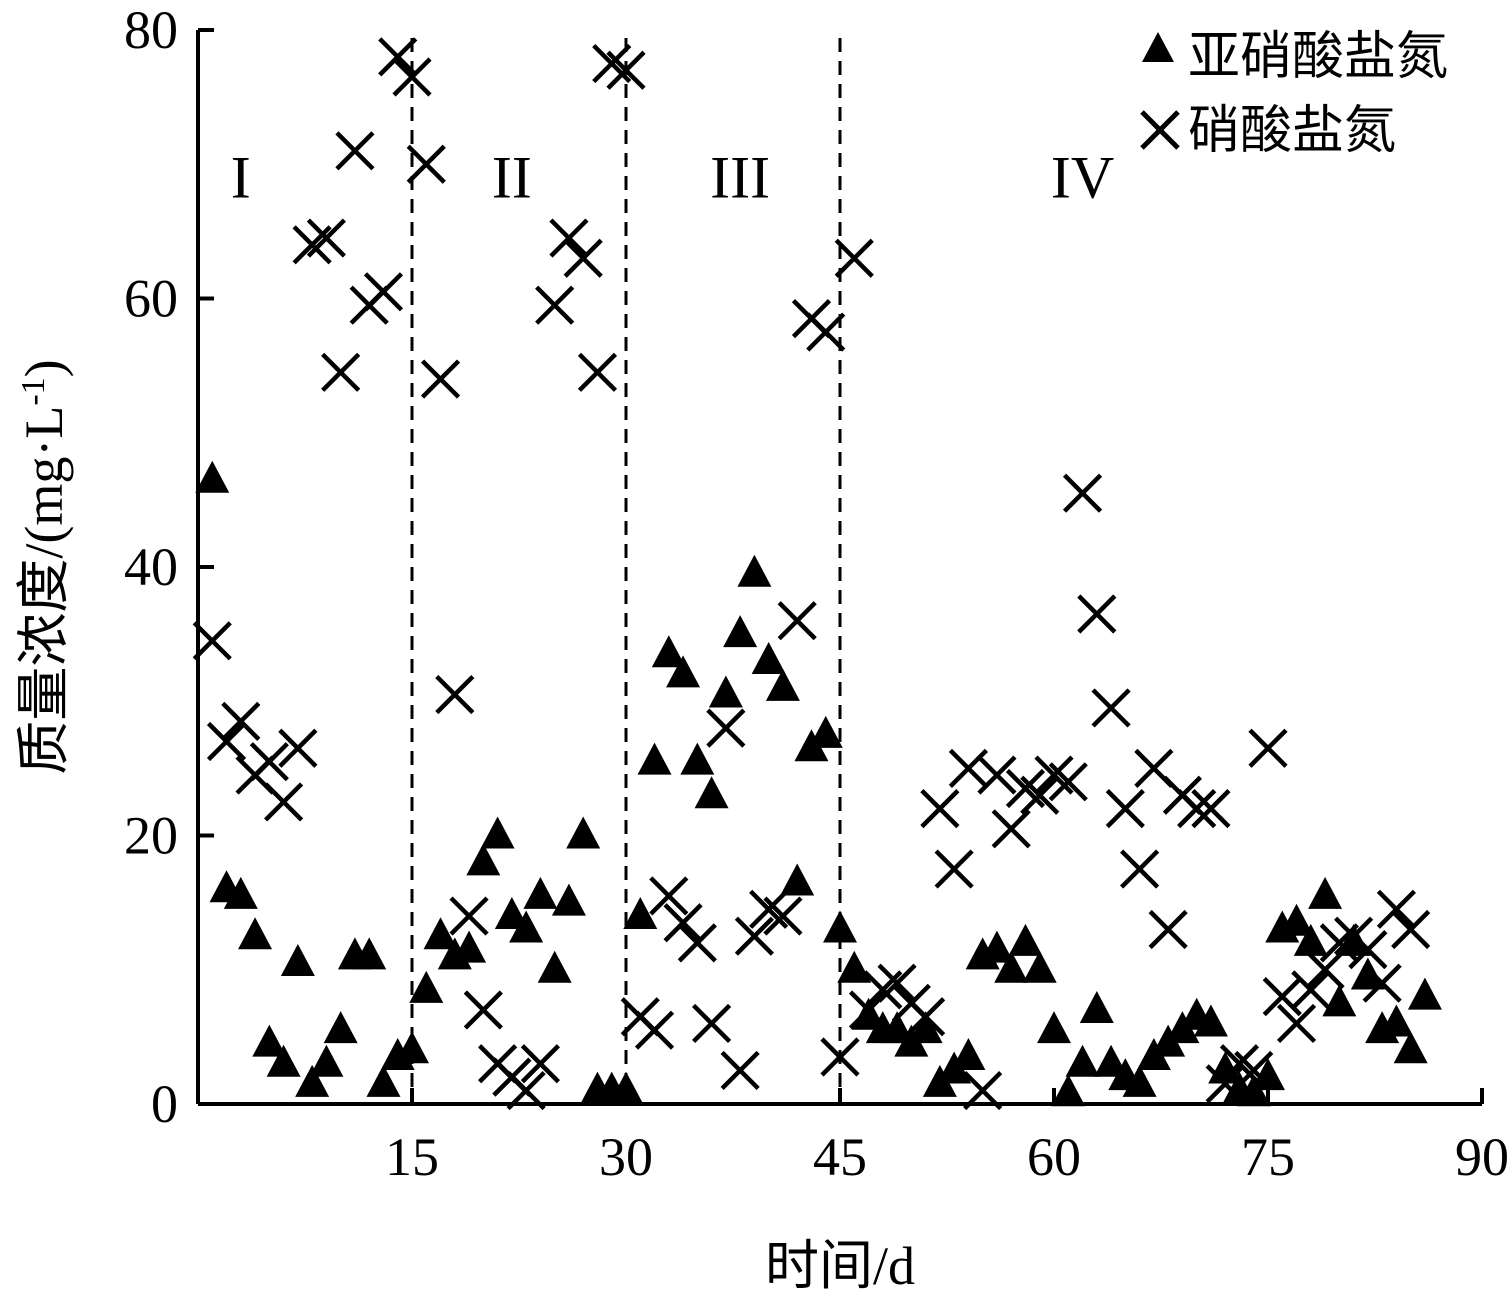  Describe the element at coordinates (412, 1157) in the screenshot. I see `x-tick-label: 15` at that location.